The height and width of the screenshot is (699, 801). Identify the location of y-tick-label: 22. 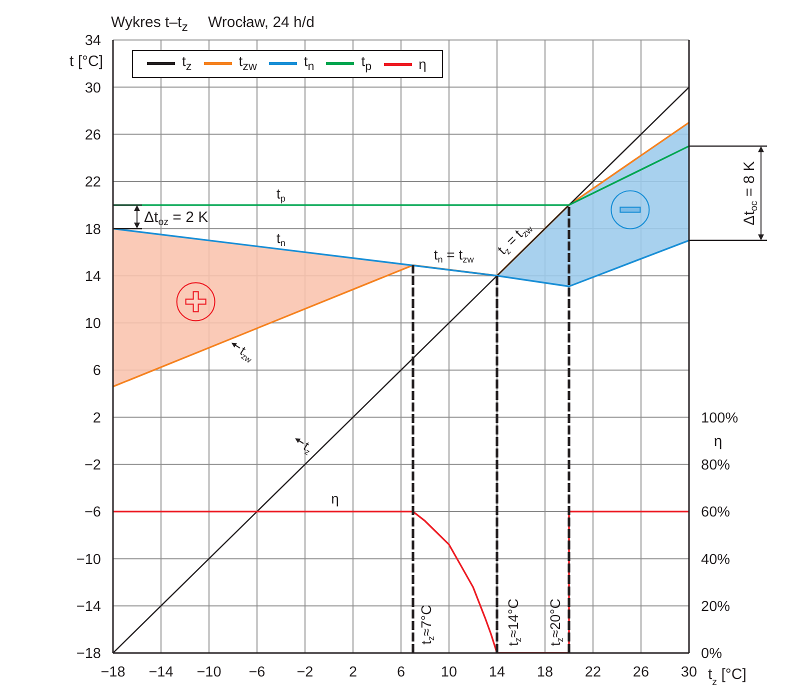
(92, 182).